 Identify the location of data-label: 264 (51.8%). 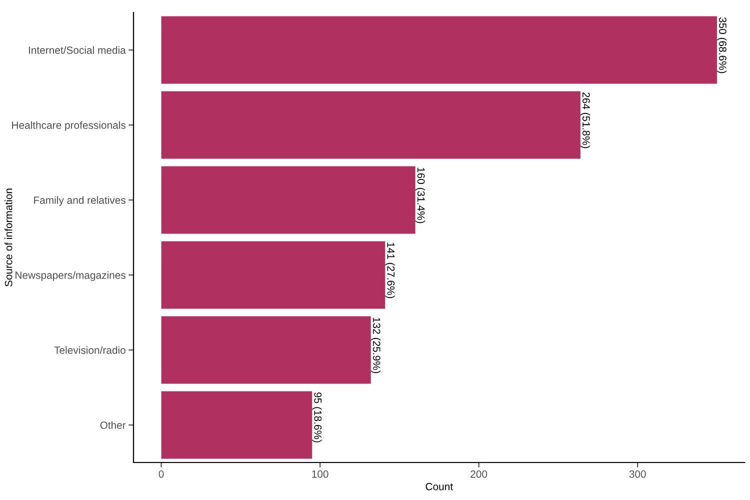
(585, 120).